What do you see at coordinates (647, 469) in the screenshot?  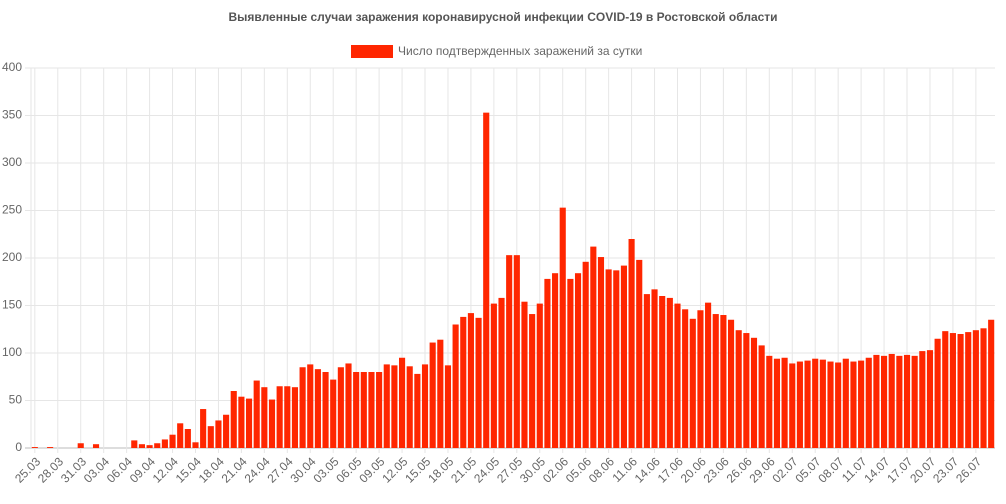 I see `x-tick-label: 14.06` at bounding box center [647, 469].